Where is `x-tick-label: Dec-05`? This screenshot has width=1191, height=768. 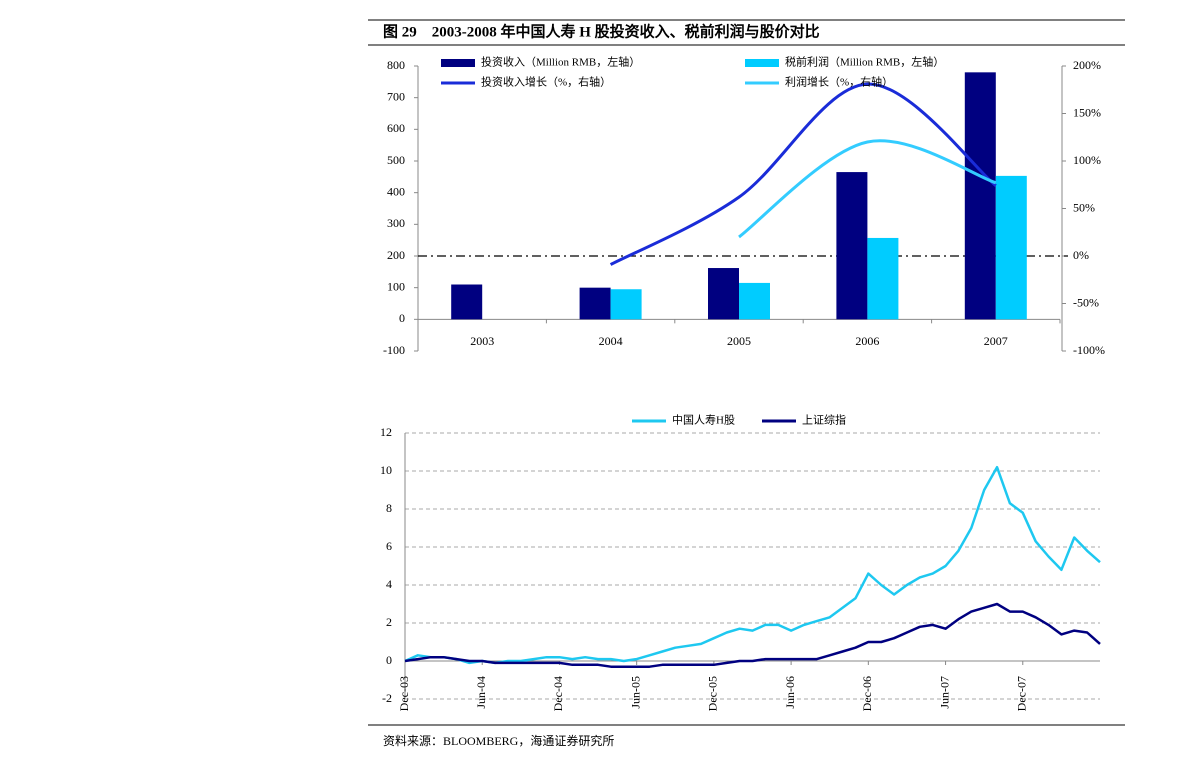
x-tick-label: Dec-05 is located at coordinates (713, 693).